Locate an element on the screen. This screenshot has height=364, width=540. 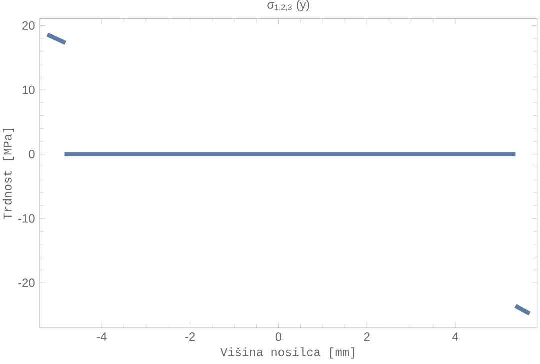
x-tick-label: -2 is located at coordinates (191, 337).